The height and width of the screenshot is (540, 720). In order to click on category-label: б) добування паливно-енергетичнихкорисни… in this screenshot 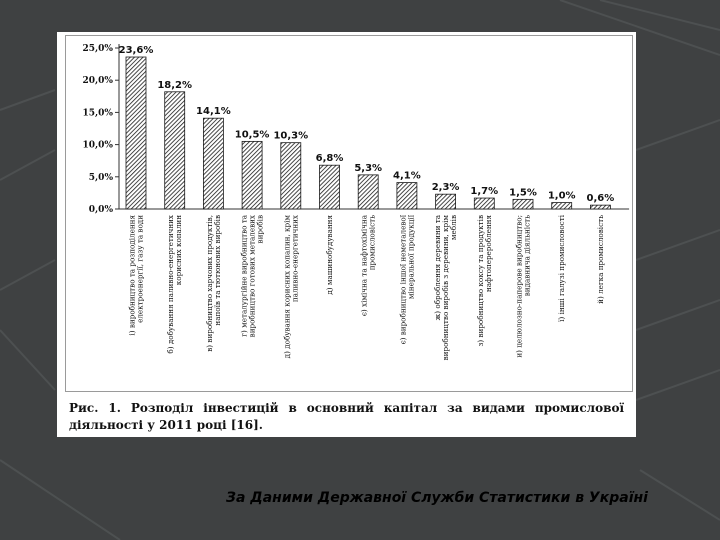, I will do `click(174, 284)`.